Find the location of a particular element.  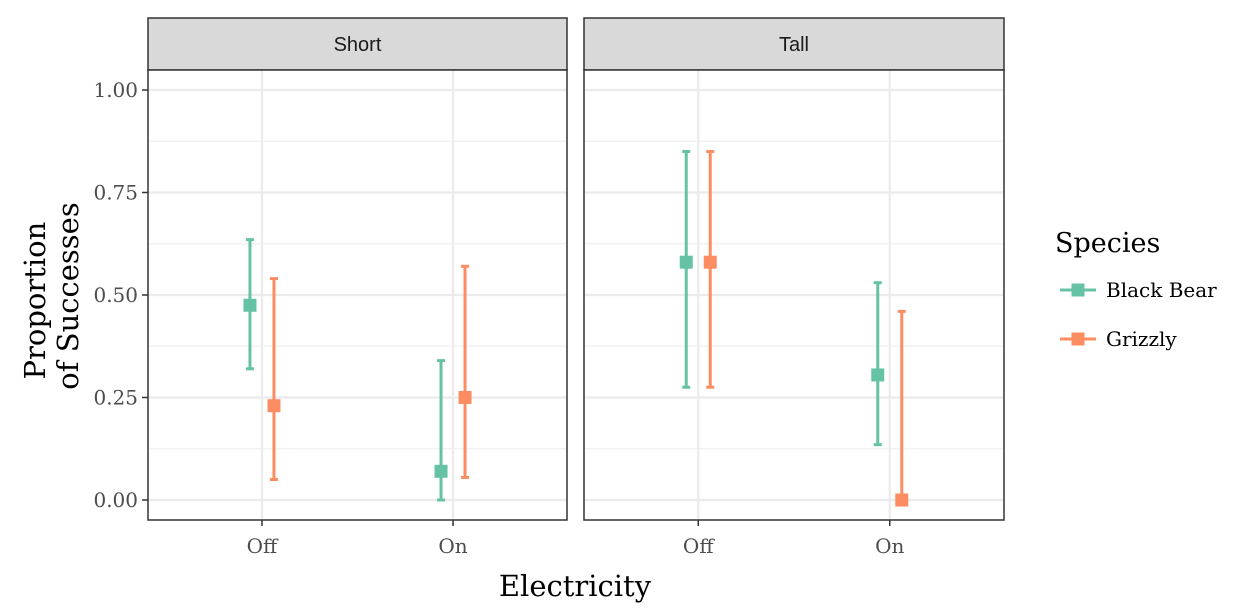

legend-item-grizzly: Grizzly is located at coordinates (1118, 339).